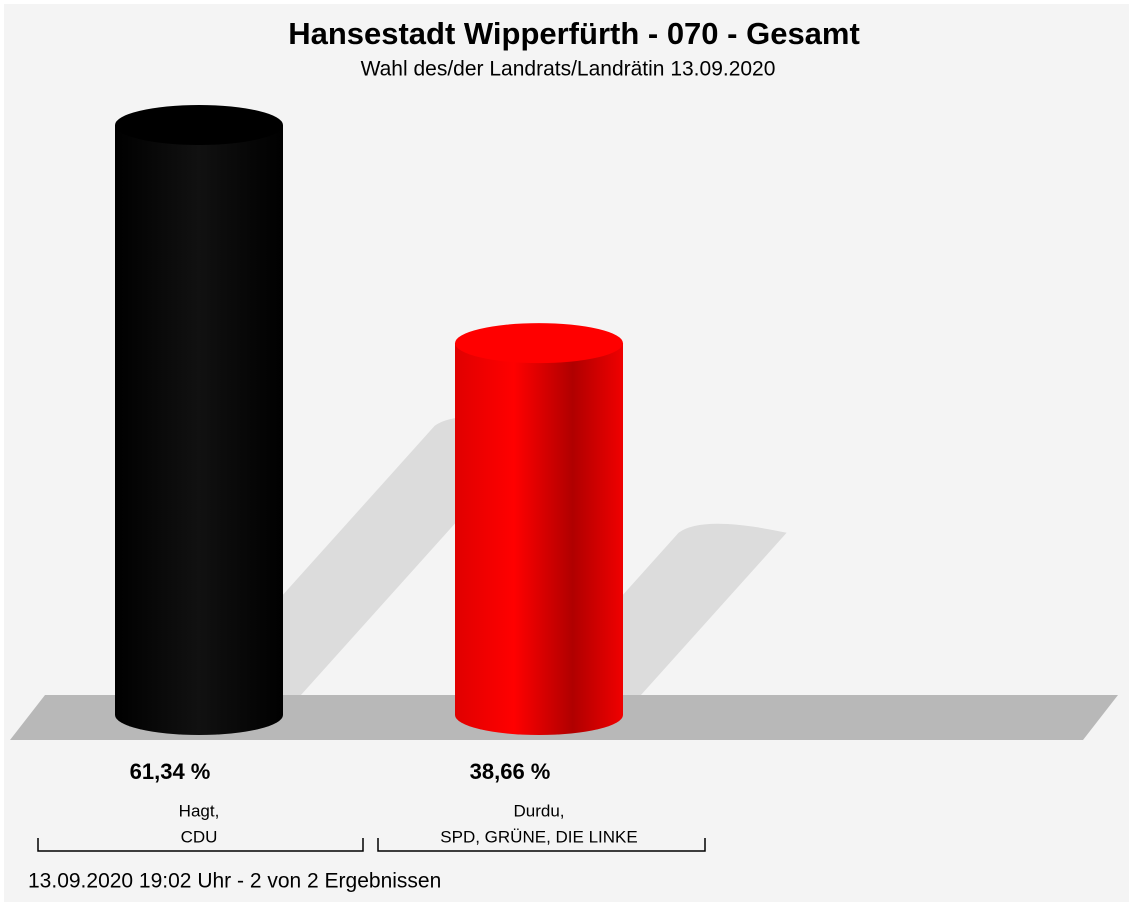 Image resolution: width=1133 pixels, height=906 pixels. What do you see at coordinates (574, 33) in the screenshot?
I see `chart-title: Hansestadt Wipperfürth - 070 - Gesamt` at bounding box center [574, 33].